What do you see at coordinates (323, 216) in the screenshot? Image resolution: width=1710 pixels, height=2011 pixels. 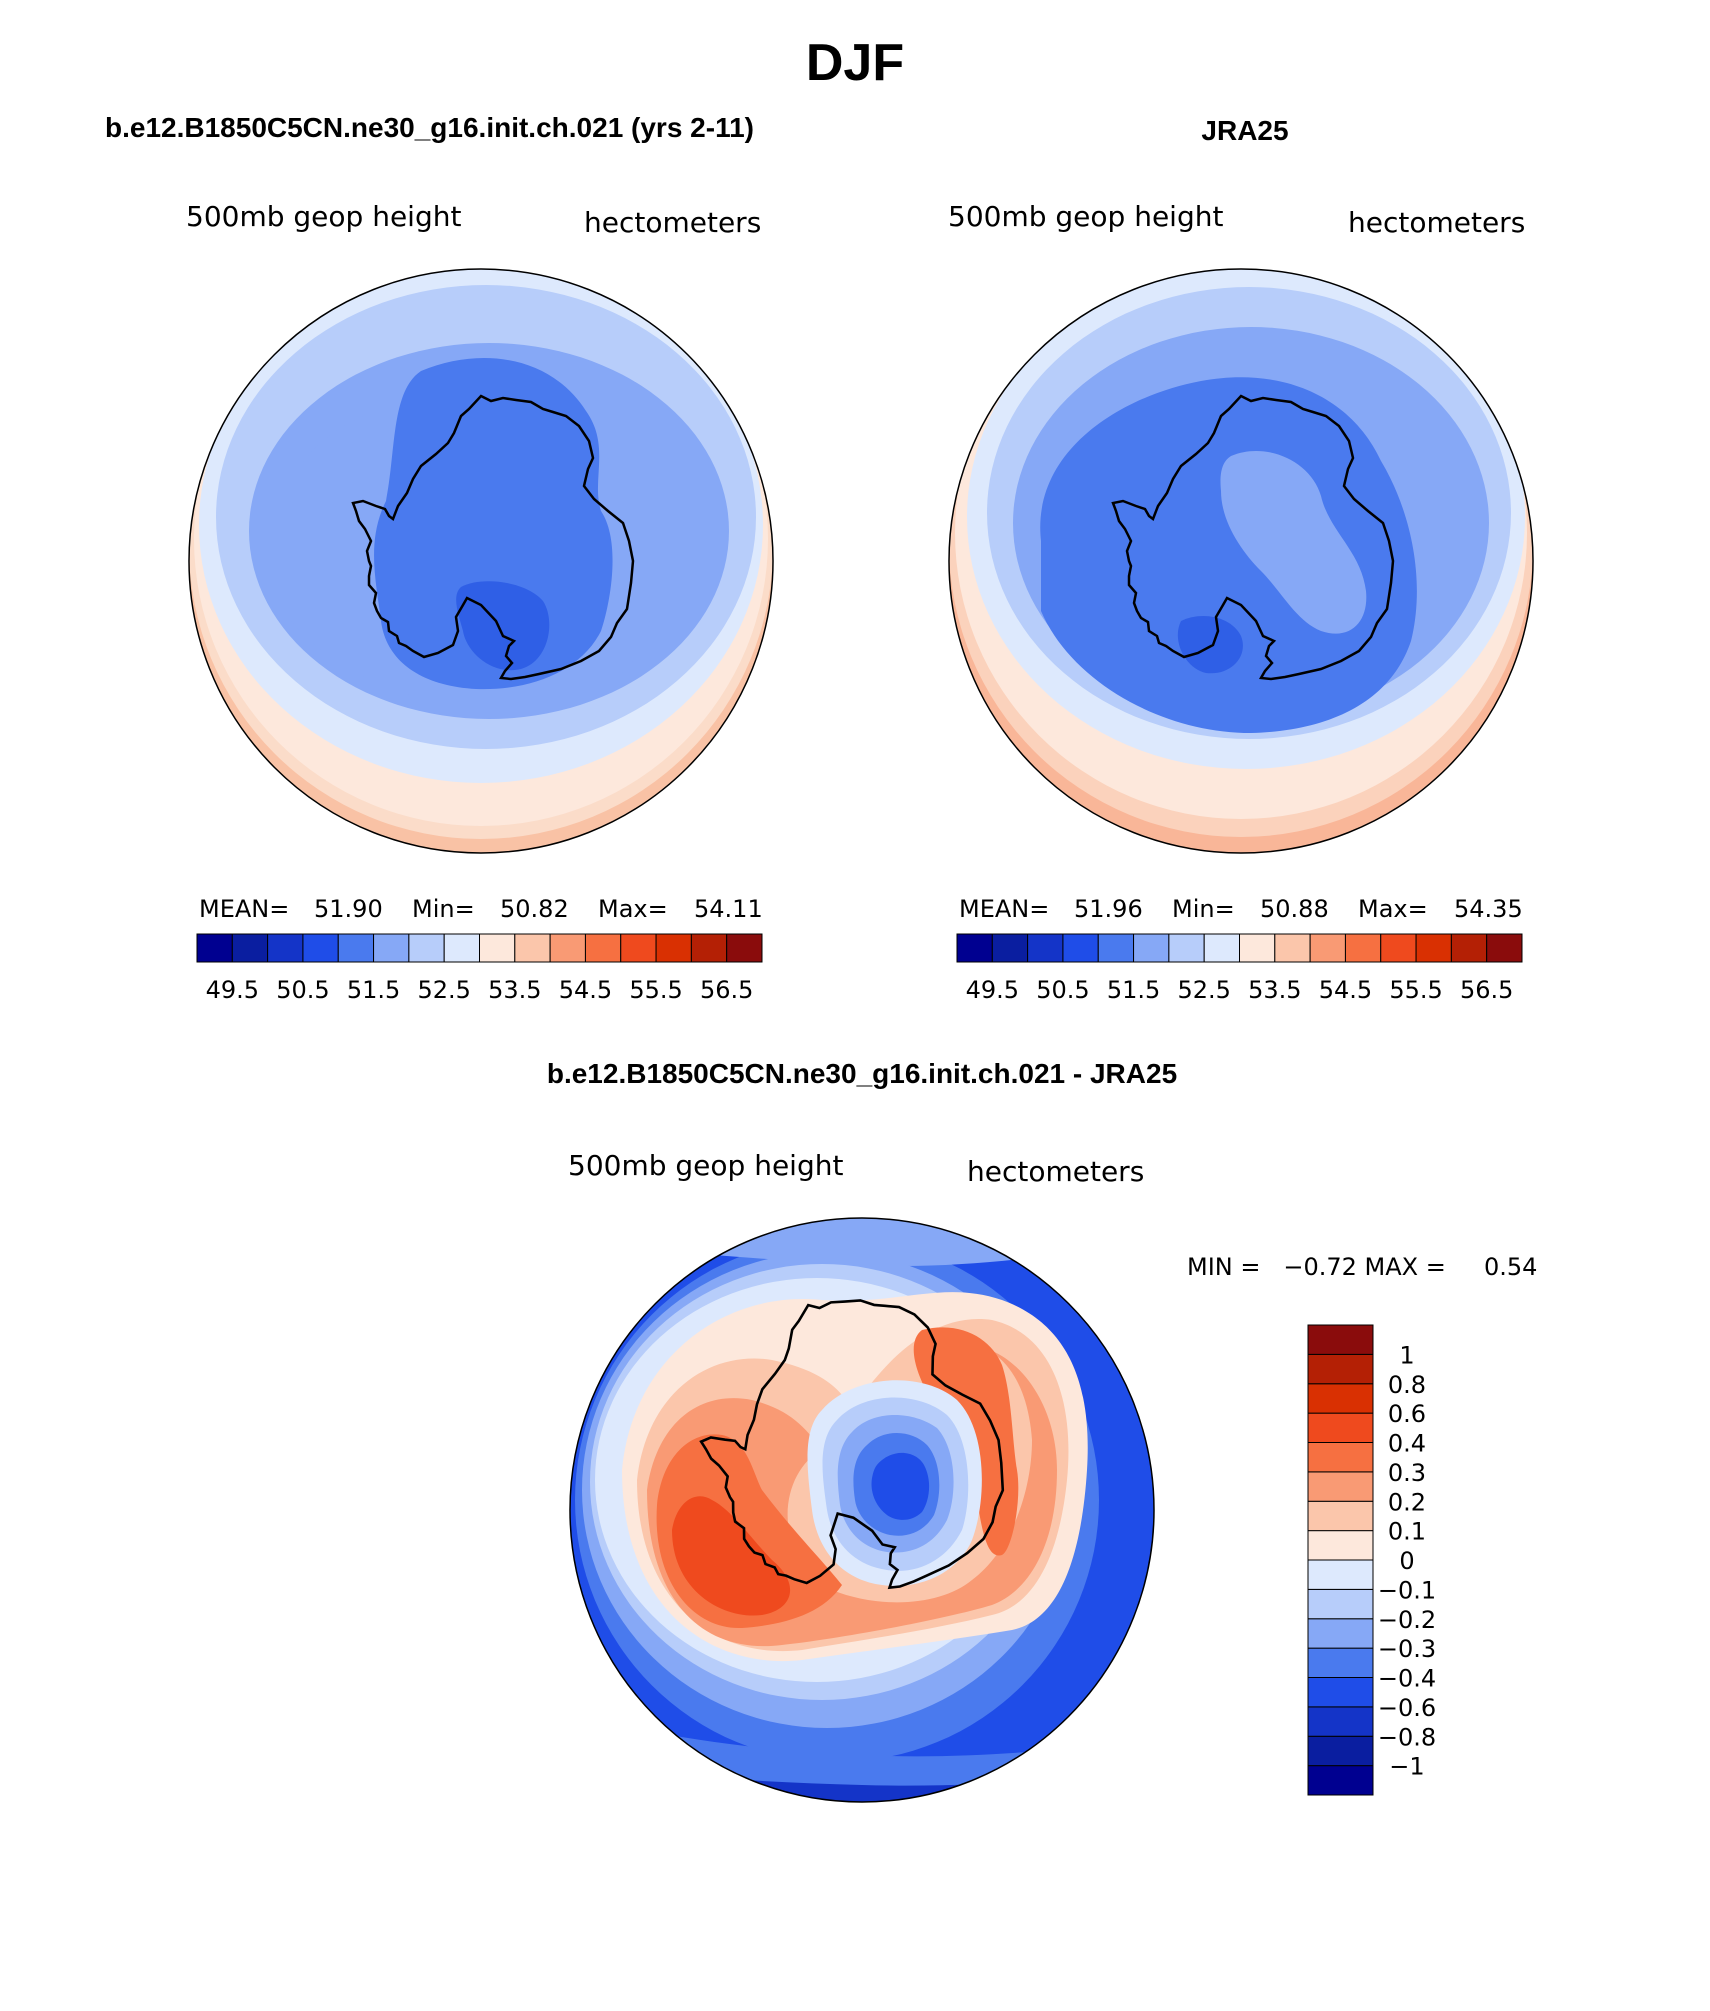 I see `panel-model-left-label: 500mb geop height` at bounding box center [323, 216].